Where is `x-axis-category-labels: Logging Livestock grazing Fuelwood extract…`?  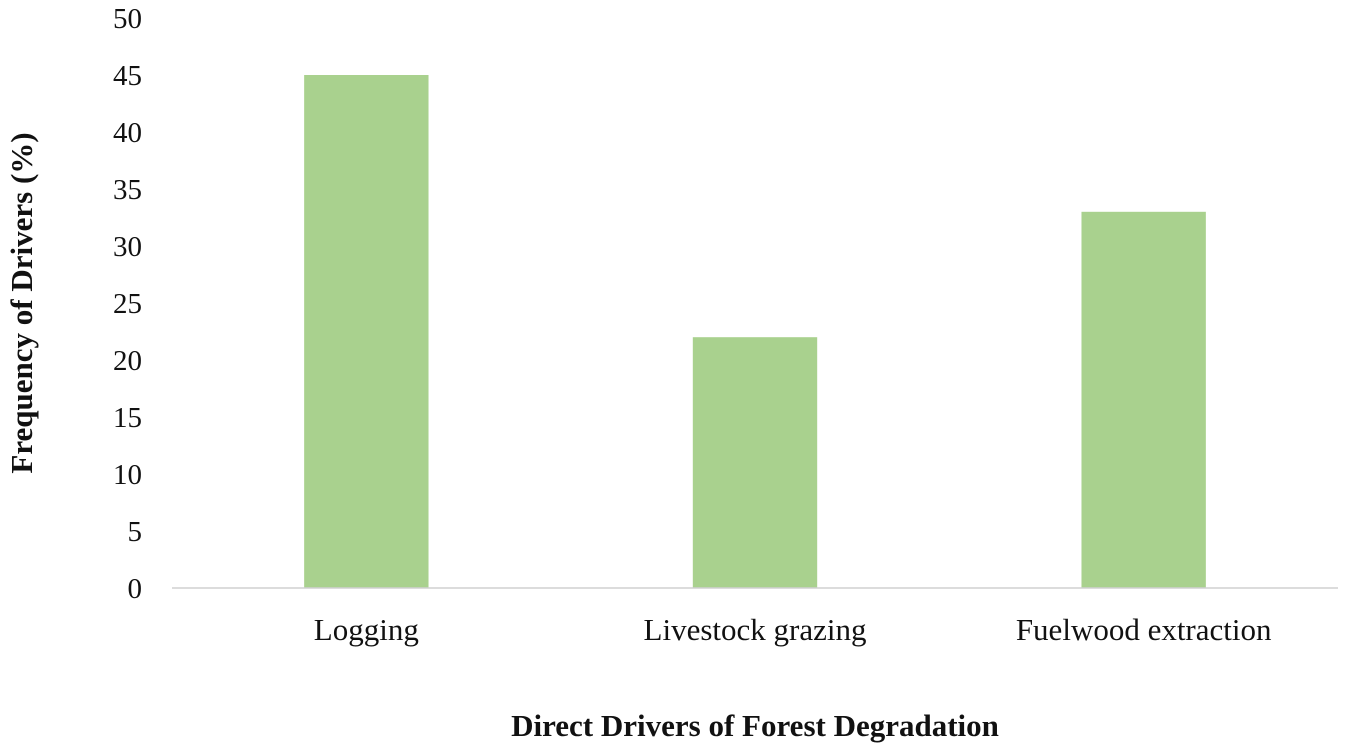 x-axis-category-labels: Logging Livestock grazing Fuelwood extract… is located at coordinates (793, 629).